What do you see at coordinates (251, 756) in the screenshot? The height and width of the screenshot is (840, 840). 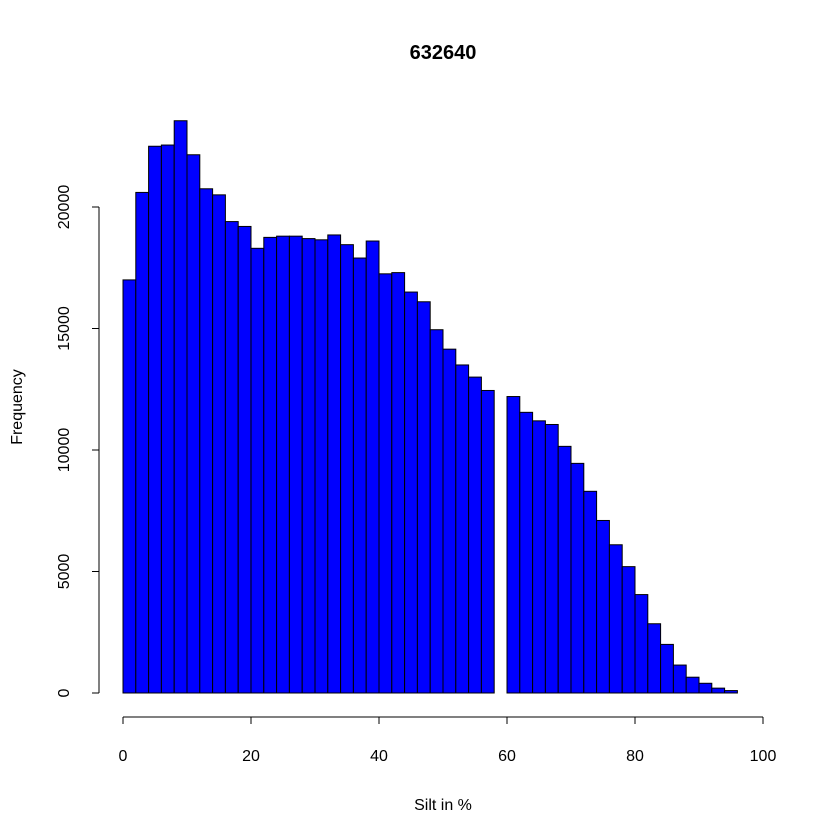 I see `x-tick-label: 20` at bounding box center [251, 756].